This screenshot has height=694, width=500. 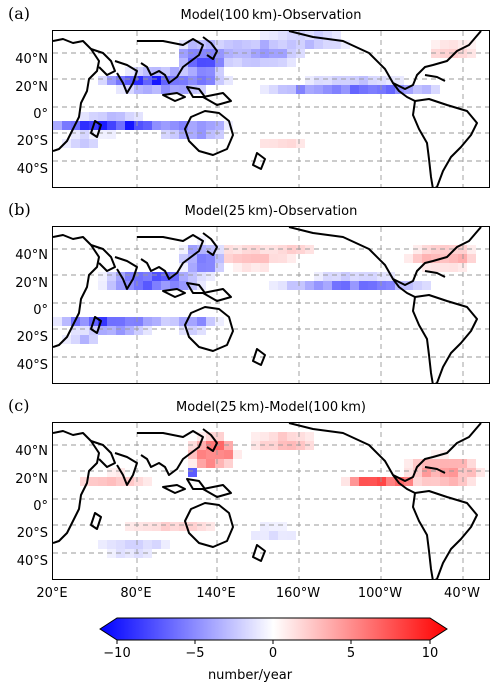 What do you see at coordinates (136, 593) in the screenshot?
I see `lon-label: 80°E` at bounding box center [136, 593].